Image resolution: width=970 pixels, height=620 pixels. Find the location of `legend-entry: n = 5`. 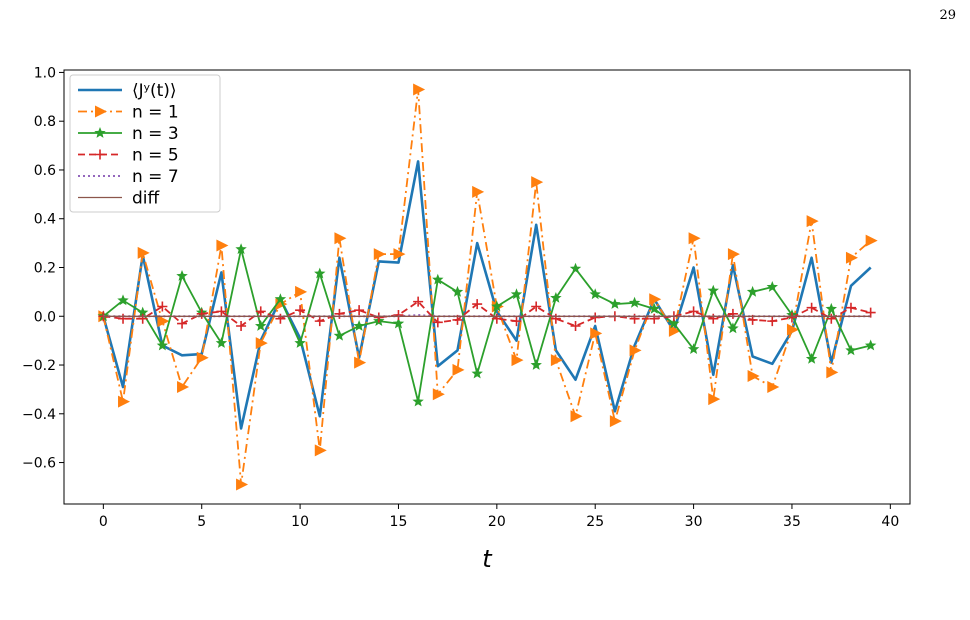

legend-entry: n = 5 is located at coordinates (128, 156).